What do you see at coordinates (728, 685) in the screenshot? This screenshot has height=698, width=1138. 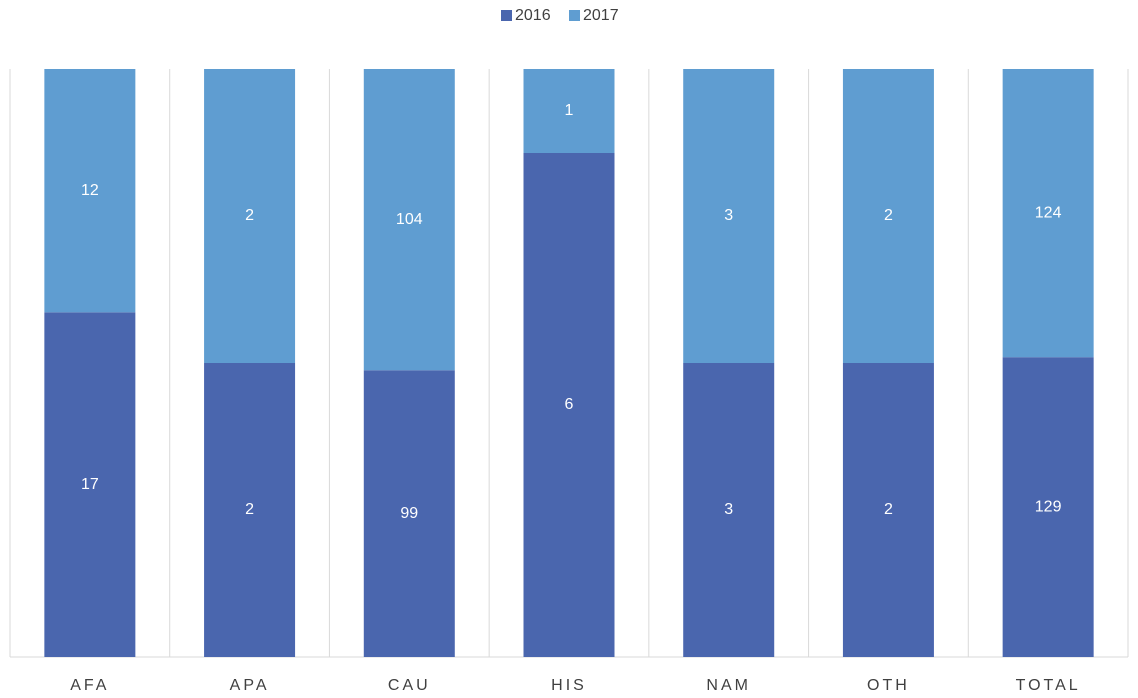 I see `x-tick-label: NAM` at bounding box center [728, 685].